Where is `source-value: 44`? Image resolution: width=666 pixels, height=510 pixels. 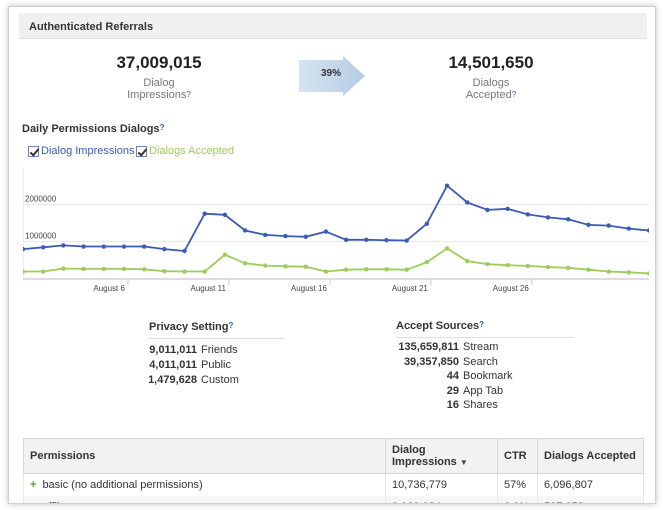
source-value: 44 is located at coordinates (452, 376).